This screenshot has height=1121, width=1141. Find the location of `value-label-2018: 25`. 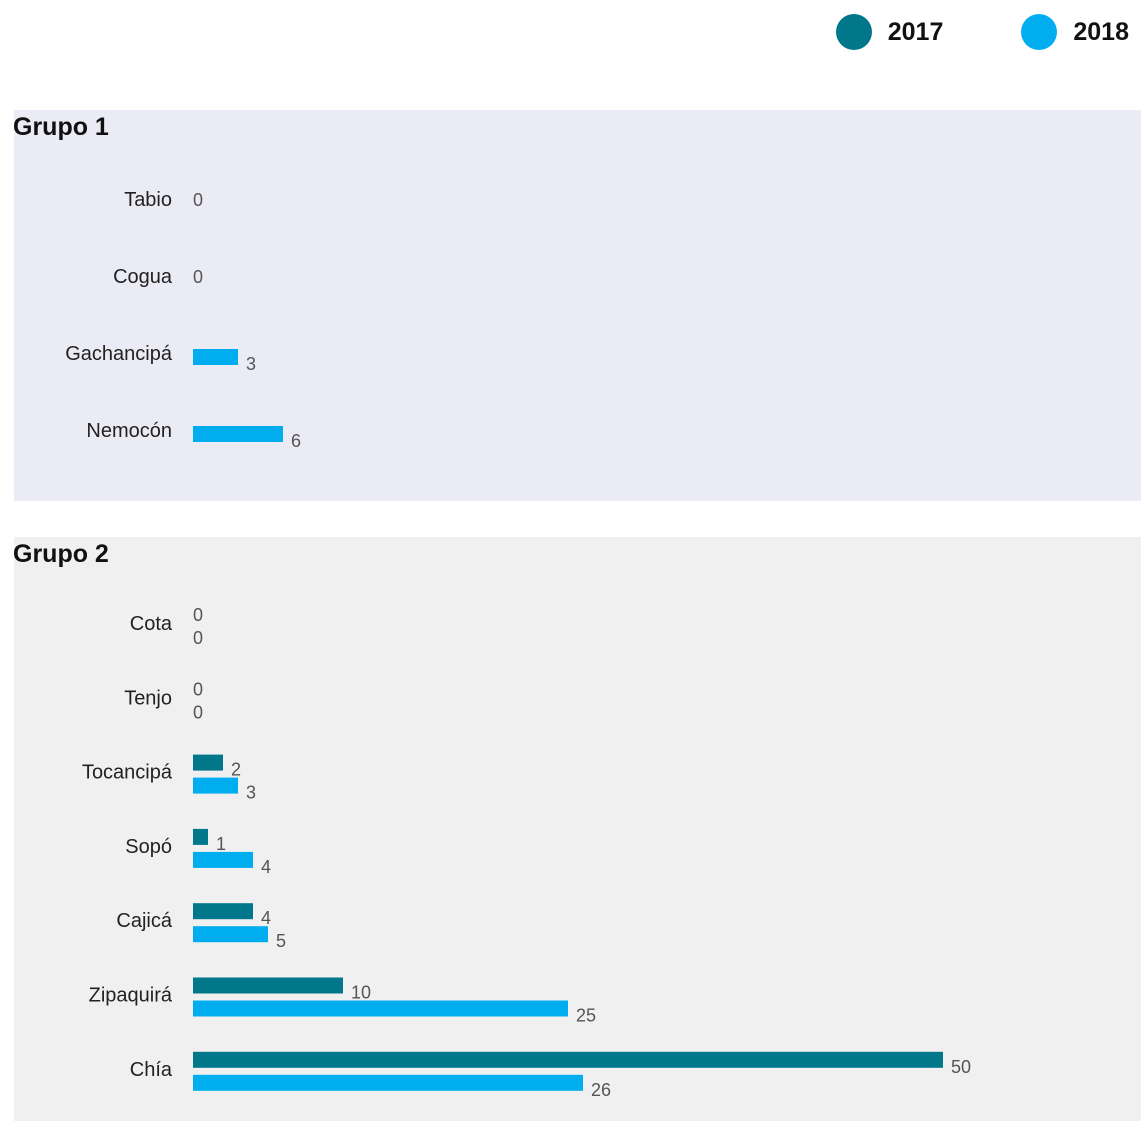

value-label-2018: 25 is located at coordinates (586, 1016).